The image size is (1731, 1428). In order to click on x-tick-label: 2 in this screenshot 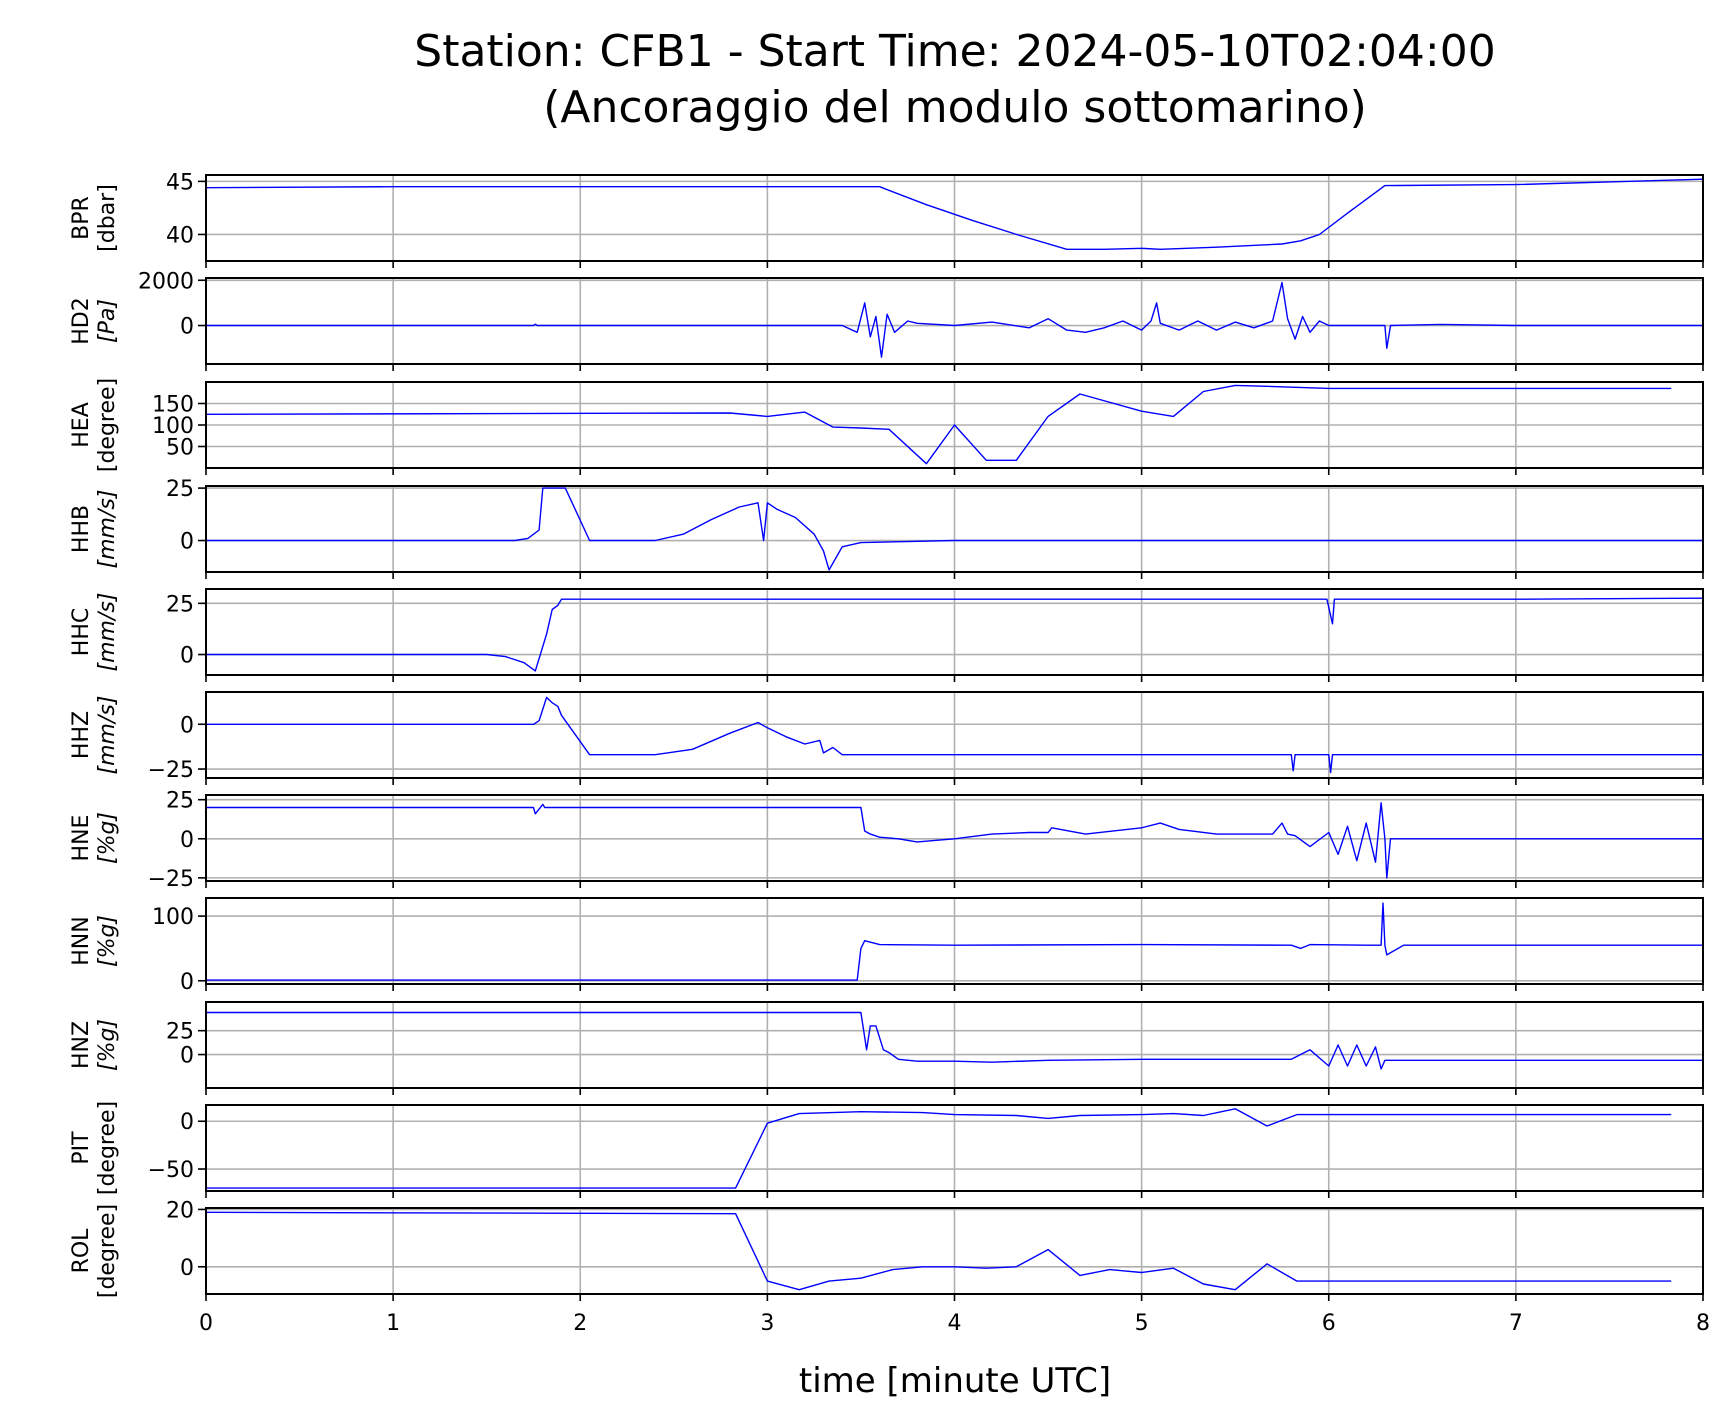, I will do `click(580, 1323)`.